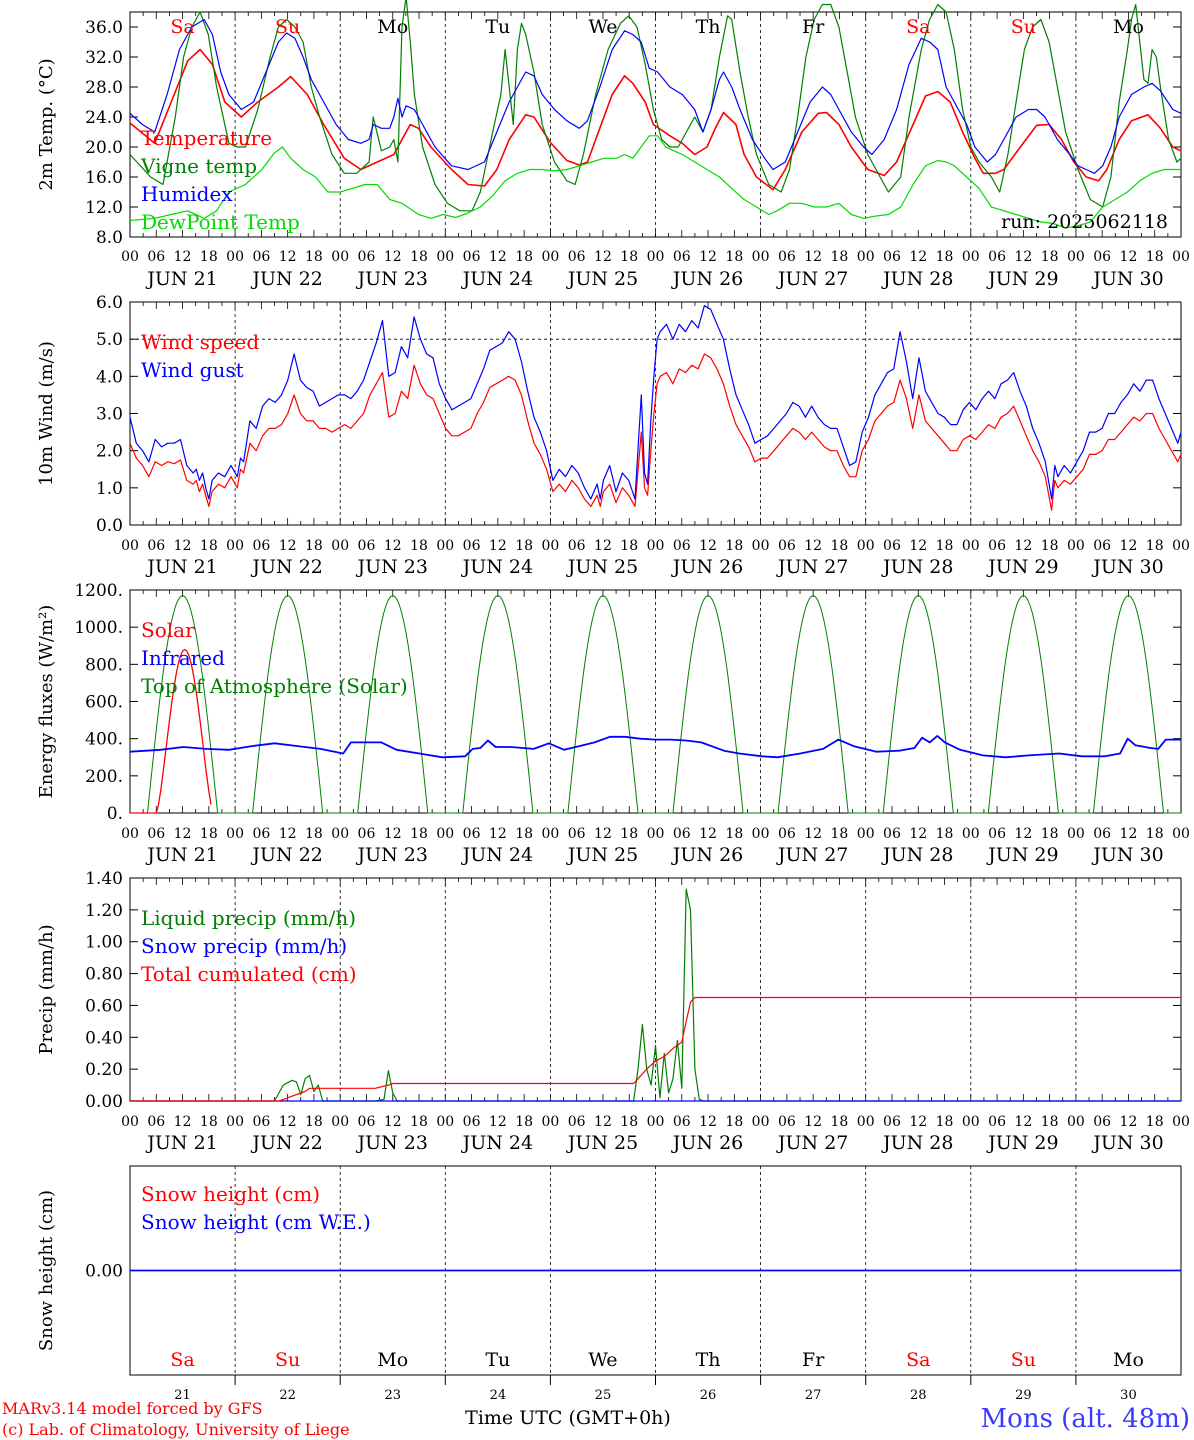 The height and width of the screenshot is (1440, 1194). Describe the element at coordinates (104, 148) in the screenshot. I see `y-tick-label: 20.0` at that location.